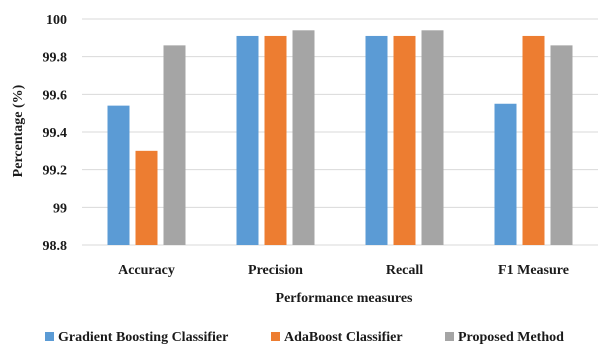  I want to click on y-tick-label: 100, so click(56, 20).